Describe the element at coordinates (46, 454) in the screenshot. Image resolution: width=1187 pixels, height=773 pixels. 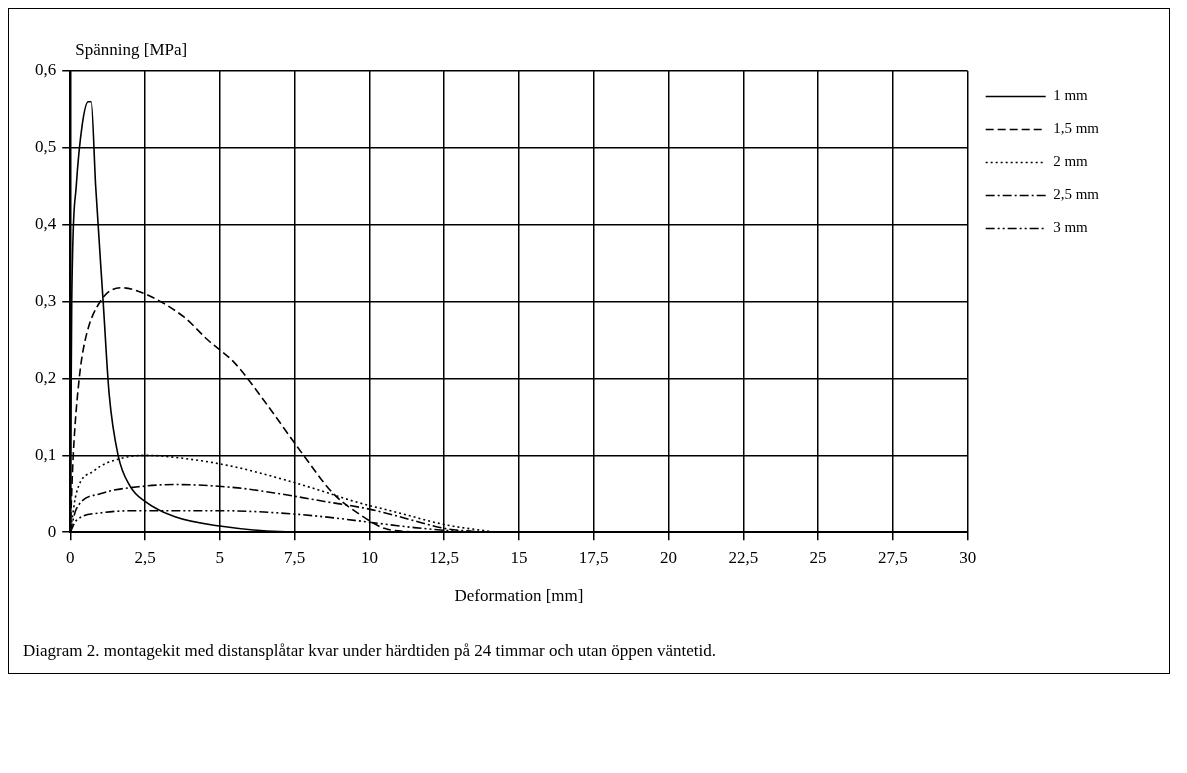
I see `y-tick-label: 0,1` at that location.